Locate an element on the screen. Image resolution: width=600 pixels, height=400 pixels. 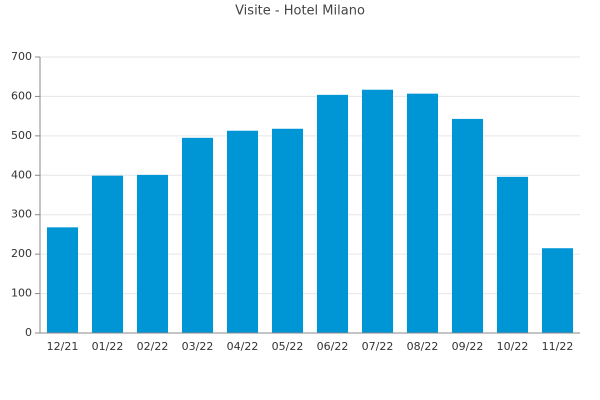
x-tick-label: 10/22 is located at coordinates (513, 346).